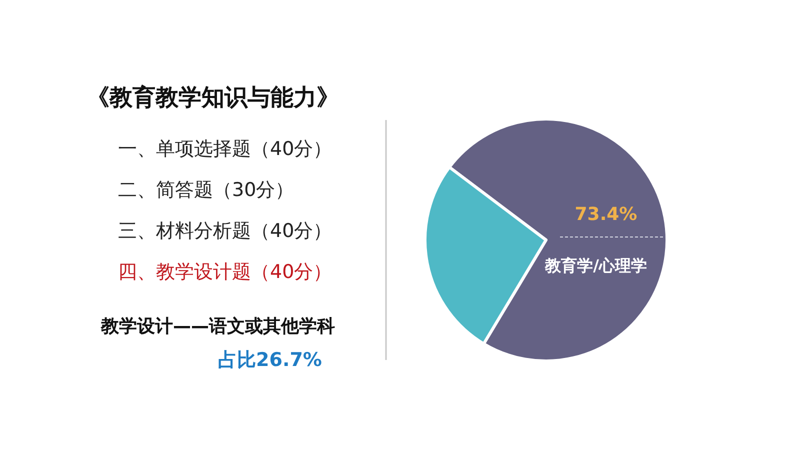 The image size is (800, 450). I want to click on text: 二、简答题（30分）, so click(206, 190).